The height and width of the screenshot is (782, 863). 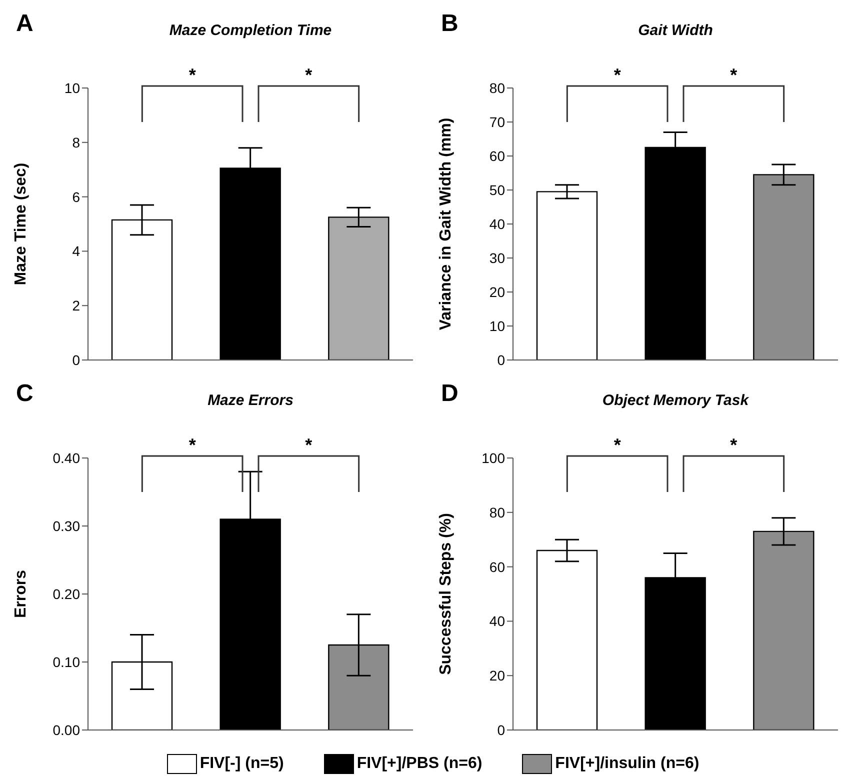 I want to click on y-tick-label: 0.10, so click(x=66, y=662).